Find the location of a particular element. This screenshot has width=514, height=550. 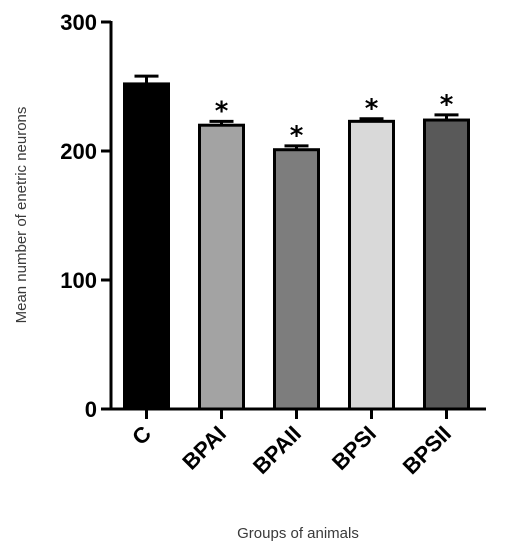

y-tick-label: 0 is located at coordinates (91, 409).